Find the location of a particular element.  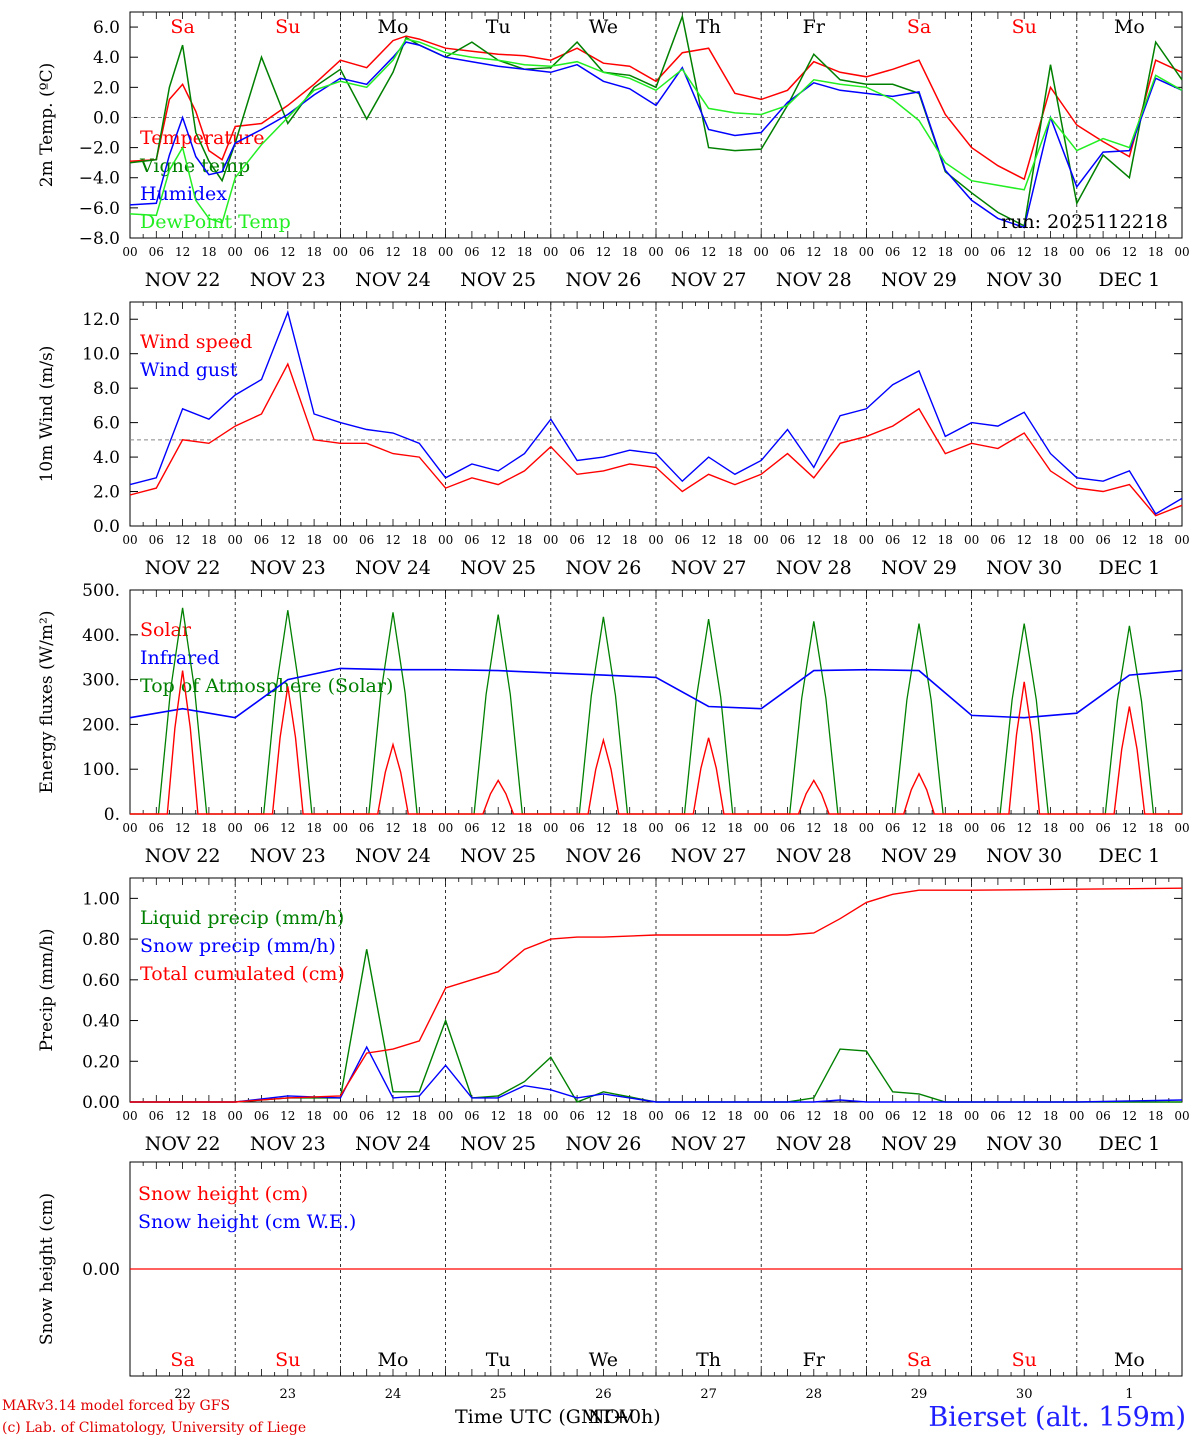

y-tick-label: 6.0 is located at coordinates (106, 28).